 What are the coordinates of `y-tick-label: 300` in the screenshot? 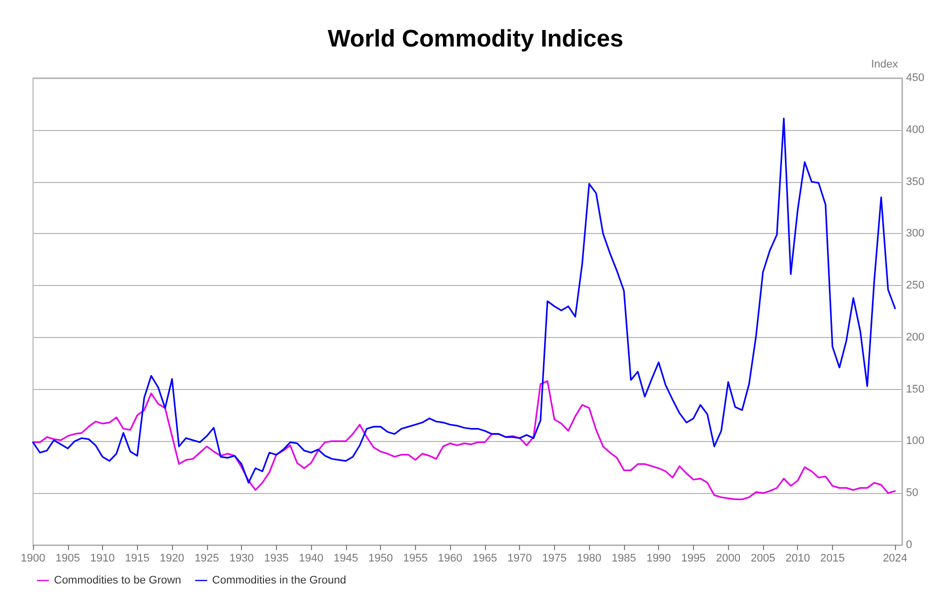 It's located at (915, 234).